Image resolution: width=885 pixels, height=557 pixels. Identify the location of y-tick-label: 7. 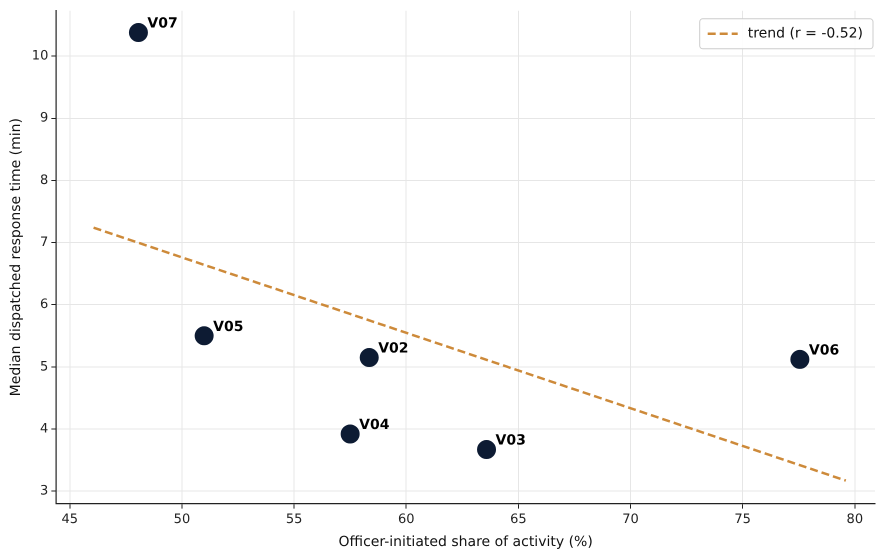
(44, 242).